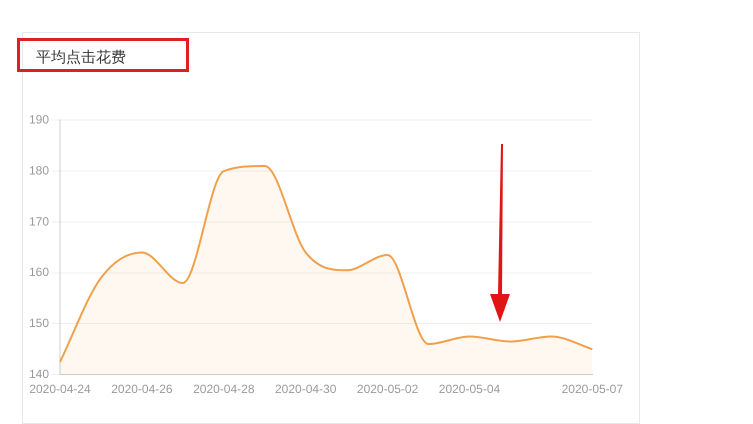 This screenshot has width=753, height=424. Describe the element at coordinates (469, 389) in the screenshot. I see `x-tick-label: 2020-05-04` at that location.